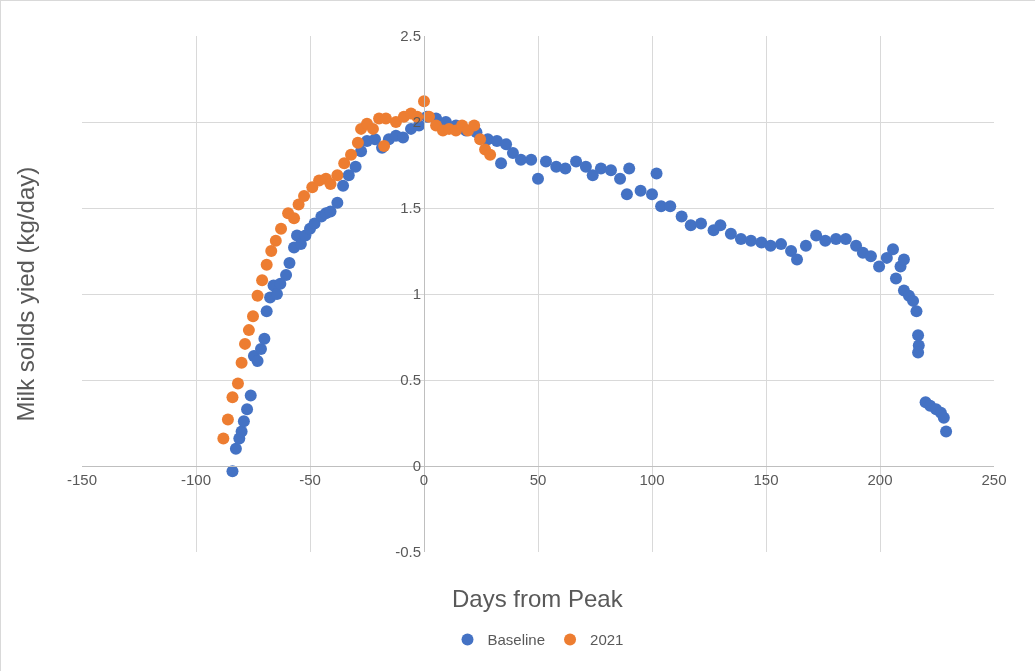 The height and width of the screenshot is (671, 1035). I want to click on x-tick-label: 100, so click(652, 479).